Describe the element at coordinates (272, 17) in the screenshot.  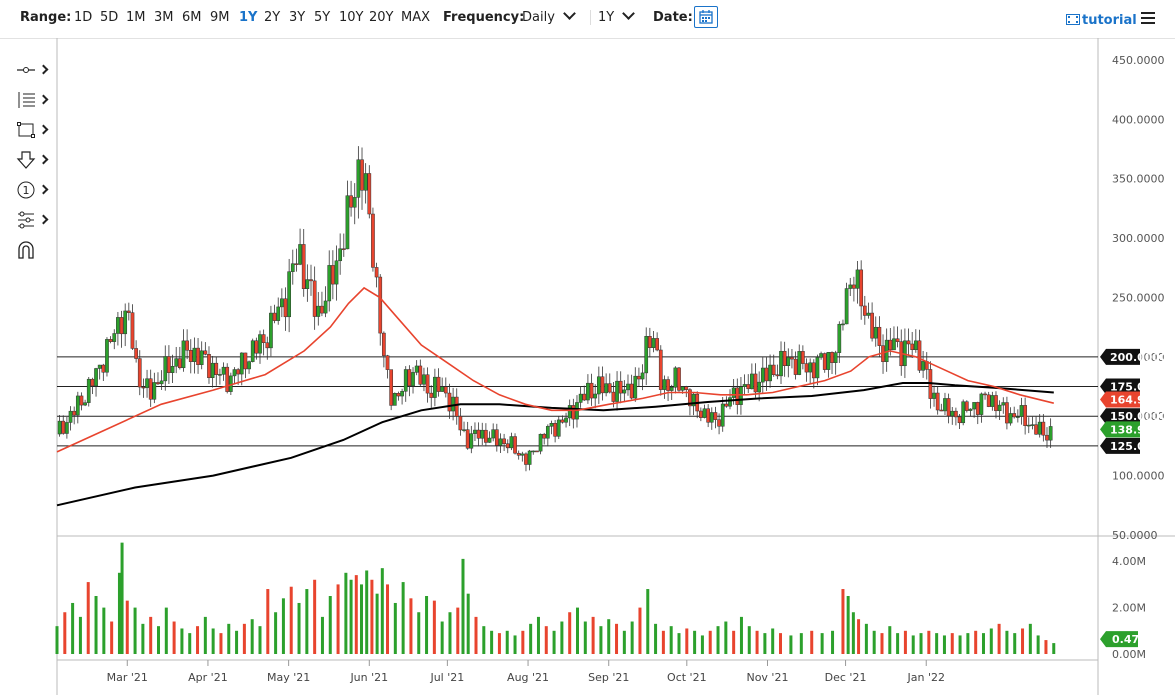
I see `range-button-2y: 2Y` at that location.